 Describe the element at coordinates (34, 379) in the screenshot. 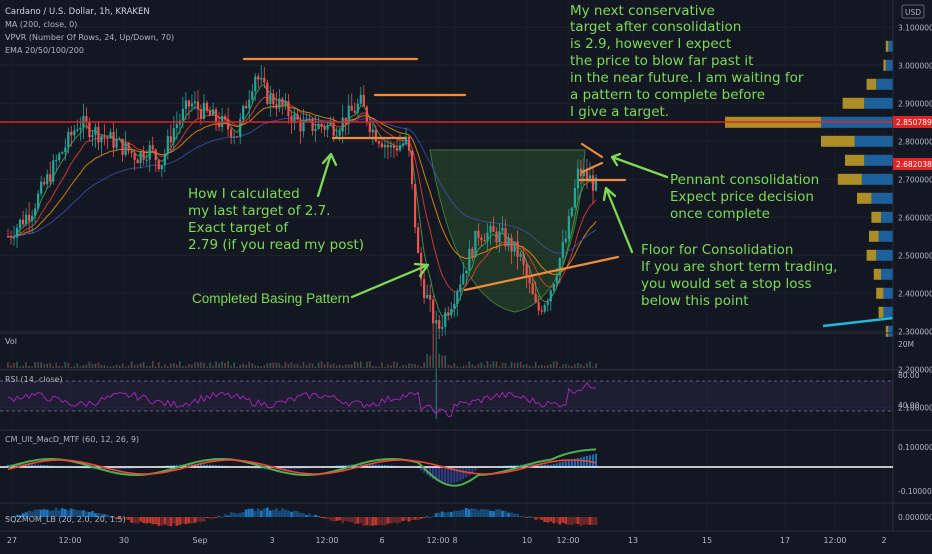

I see `rsi-label: RSI (14, close)` at that location.